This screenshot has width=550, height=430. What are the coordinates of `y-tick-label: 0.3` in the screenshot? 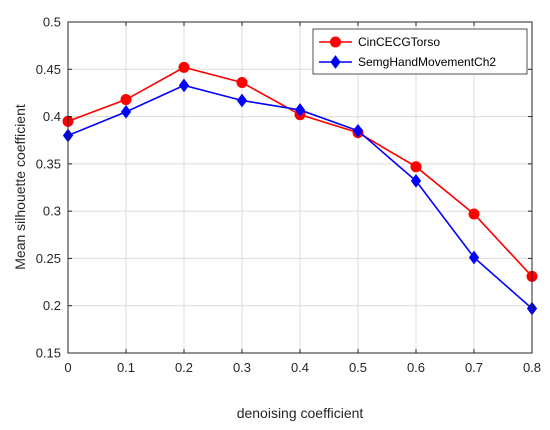 It's located at (52, 211).